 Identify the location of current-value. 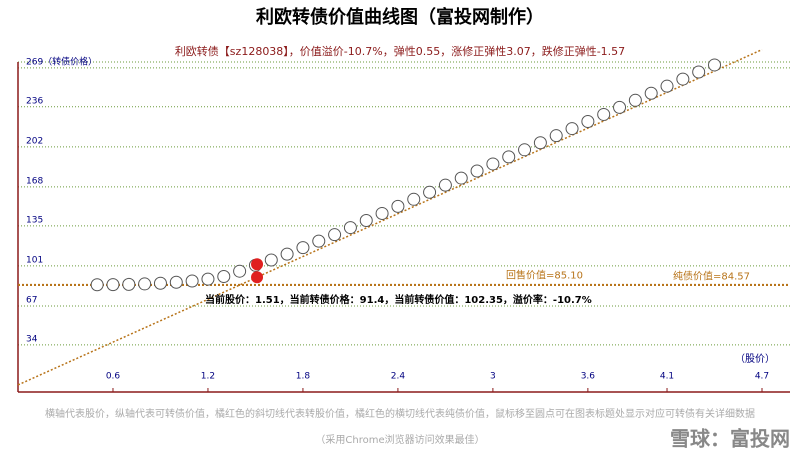
(257, 264).